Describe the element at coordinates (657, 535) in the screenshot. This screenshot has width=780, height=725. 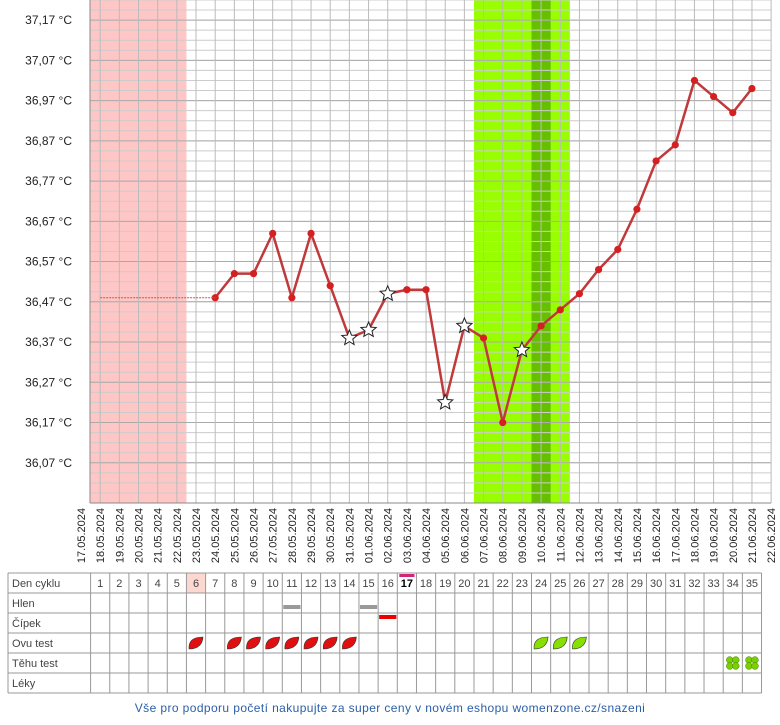
I see `x-tick-label: 16.06.2024` at that location.